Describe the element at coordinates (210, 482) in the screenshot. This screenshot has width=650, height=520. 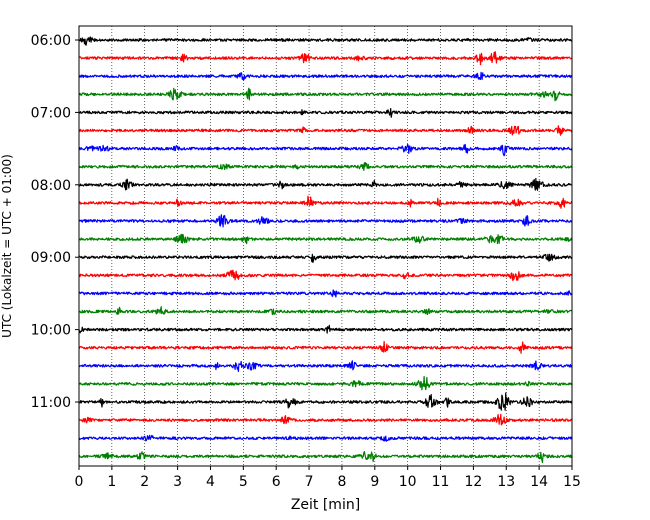
I see `x-tick-label-4: 4` at that location.